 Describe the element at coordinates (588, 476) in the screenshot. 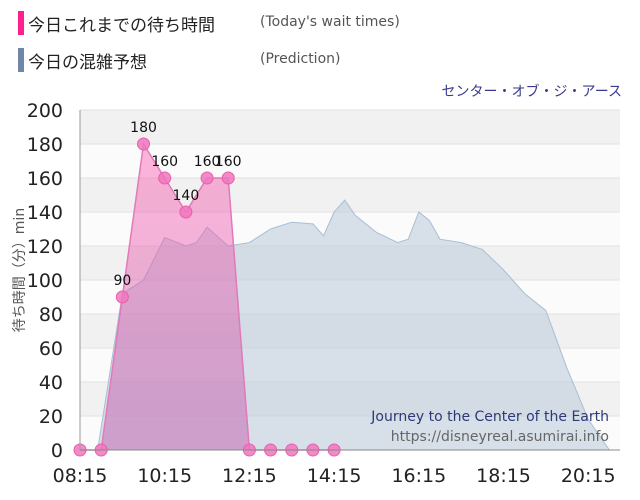

I see `x-tick-label: 20:15` at that location.